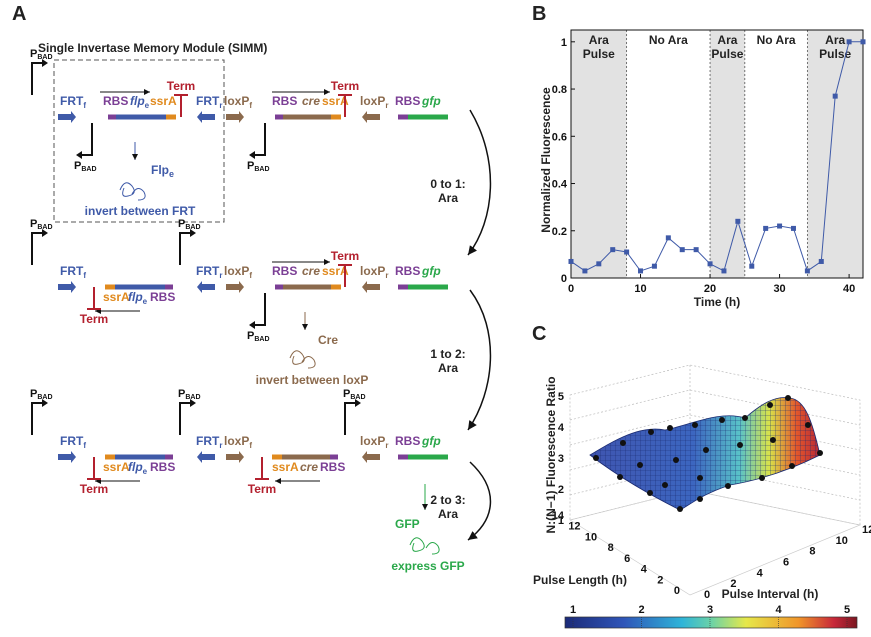 The height and width of the screenshot is (637, 871). I want to click on flpe-protein-icon, so click(132, 191).